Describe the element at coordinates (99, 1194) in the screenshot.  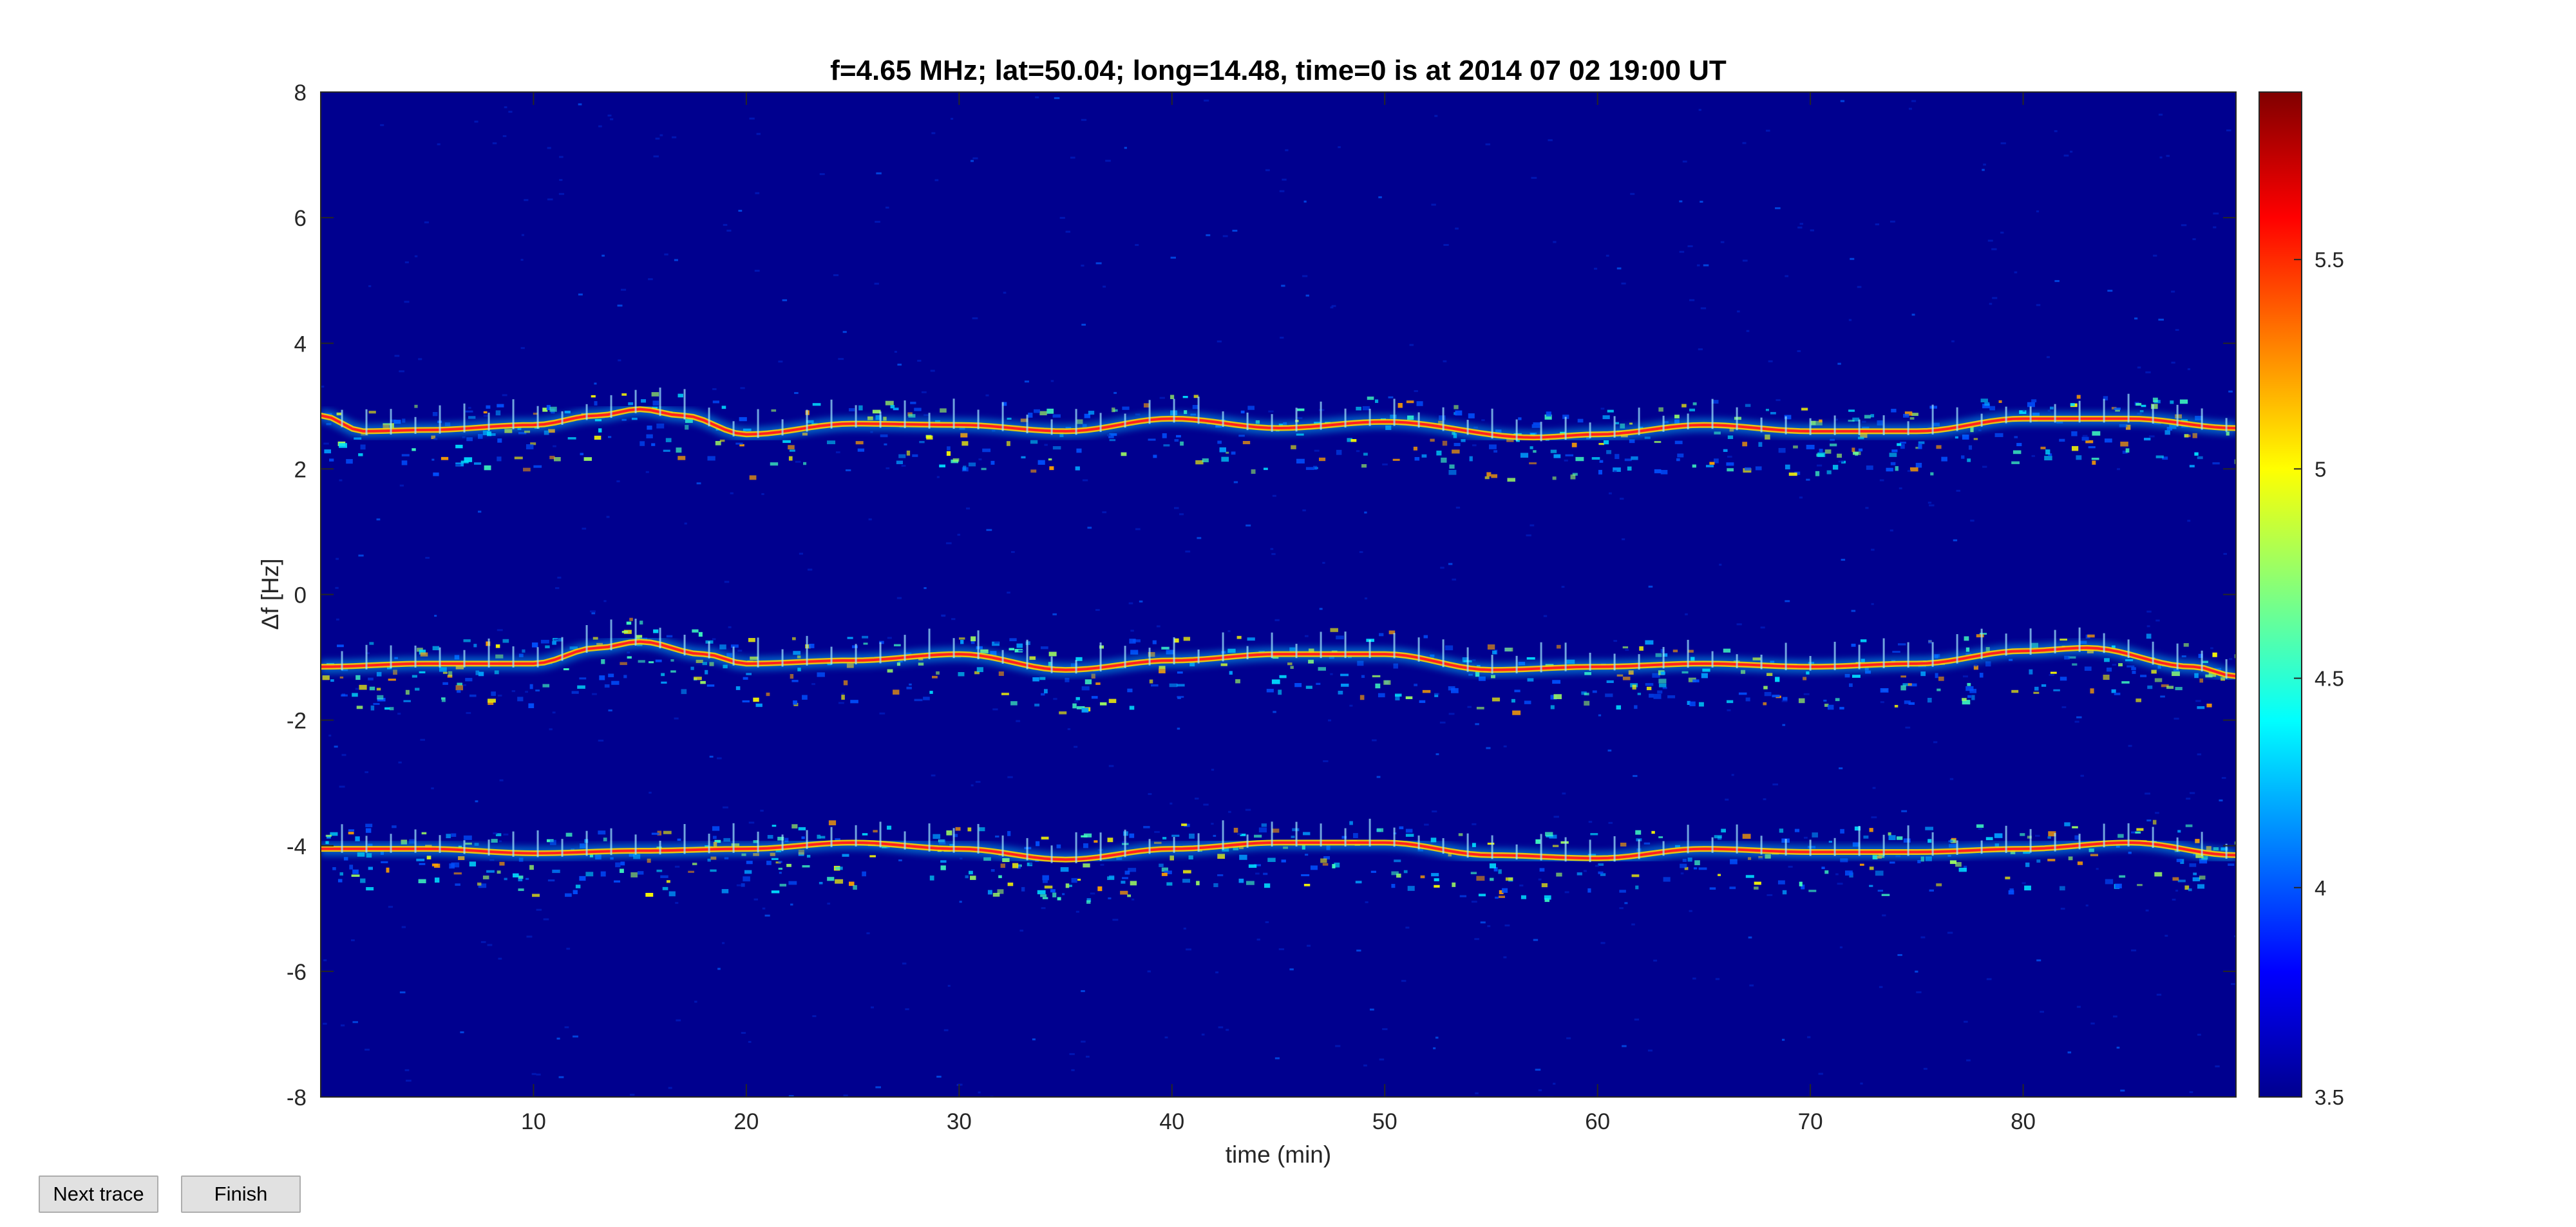
I see `next-trace-button: Next trace` at that location.